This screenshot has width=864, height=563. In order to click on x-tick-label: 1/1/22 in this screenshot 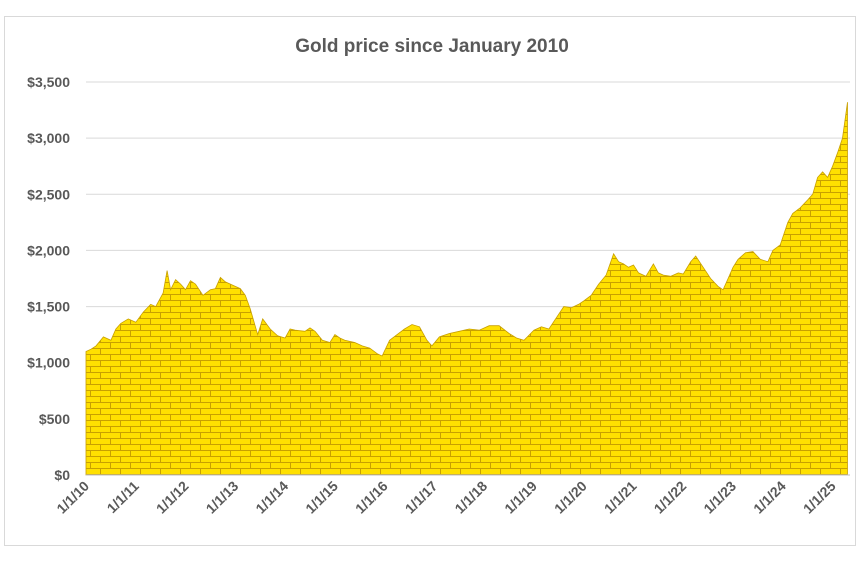, I will do `click(670, 497)`.